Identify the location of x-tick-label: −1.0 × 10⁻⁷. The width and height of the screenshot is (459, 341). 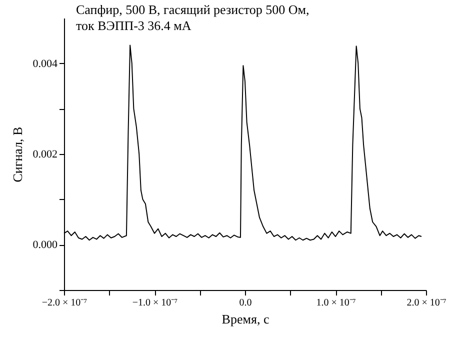
(155, 303).